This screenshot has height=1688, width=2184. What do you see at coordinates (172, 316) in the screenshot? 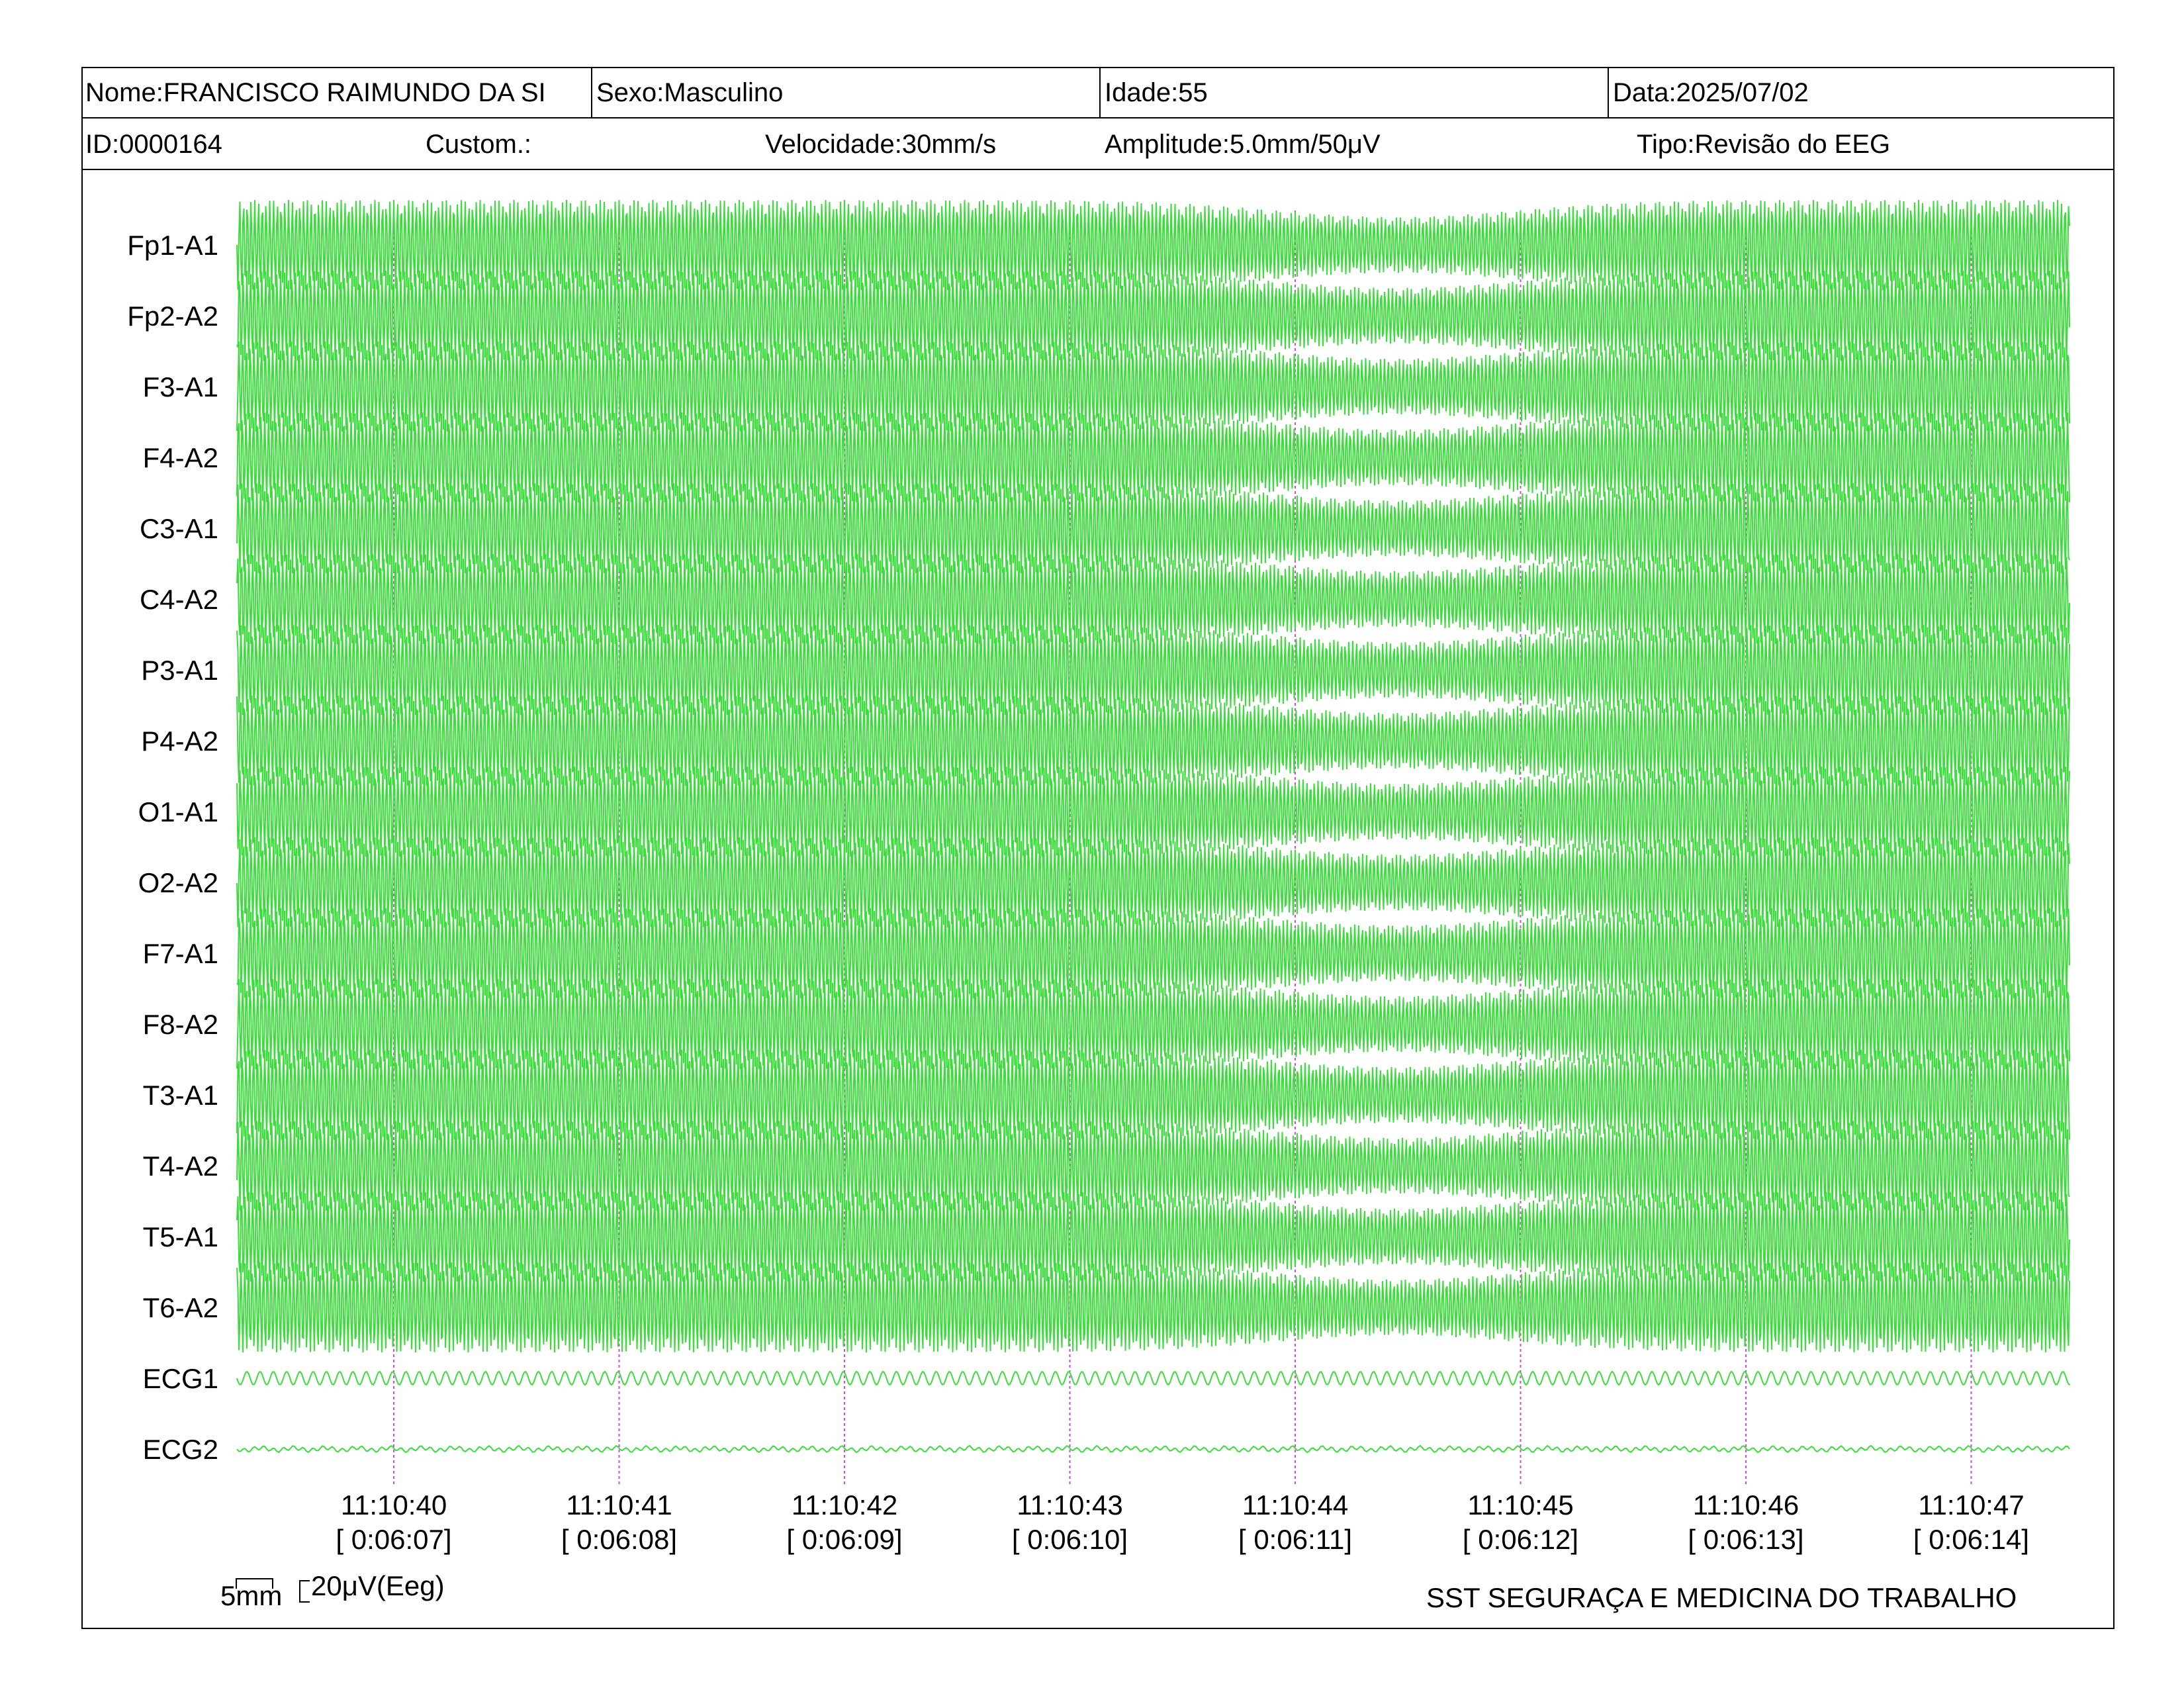
I see `channel-label: Fp2-A2` at bounding box center [172, 316].